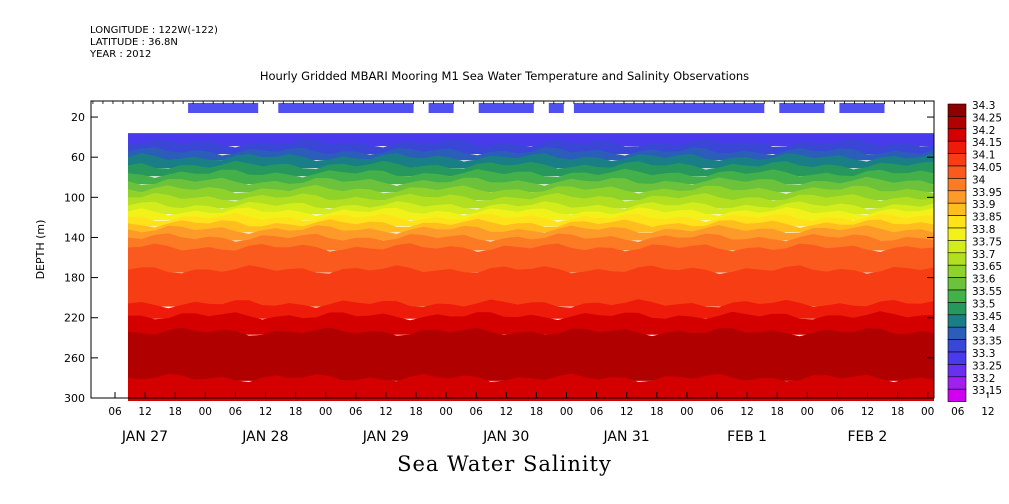  What do you see at coordinates (144, 437) in the screenshot?
I see `x-day-label: JAN 27` at bounding box center [144, 437].